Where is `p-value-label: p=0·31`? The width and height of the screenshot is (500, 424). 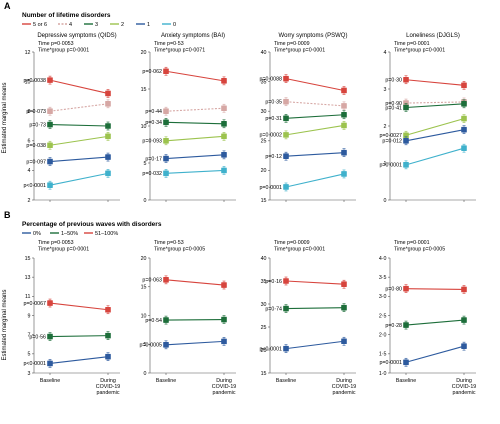 p-value-label: p=0·31 is located at coordinates (273, 119).